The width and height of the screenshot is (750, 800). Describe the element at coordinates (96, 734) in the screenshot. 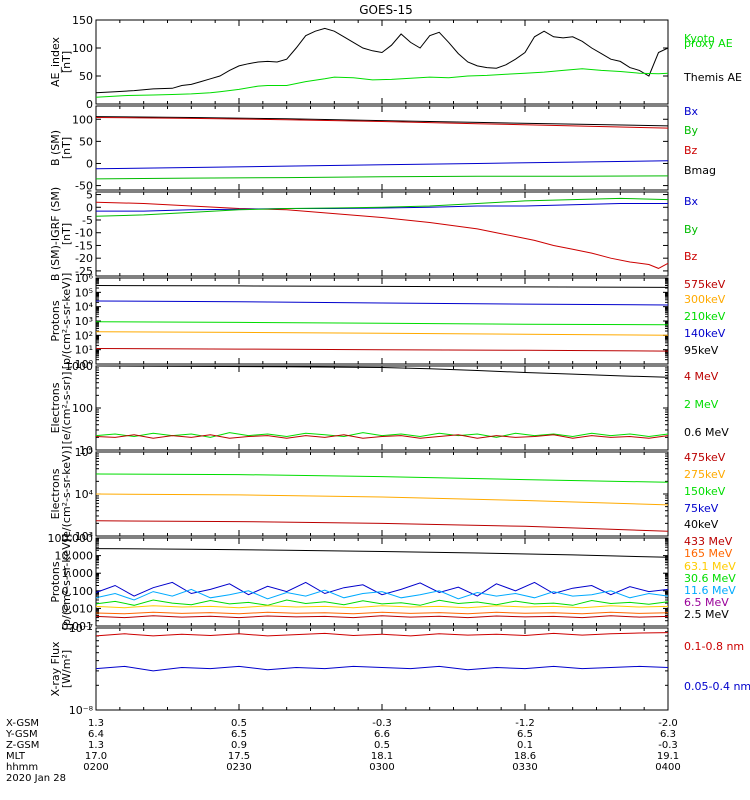

I see `ephemeris-value: 6.4` at that location.